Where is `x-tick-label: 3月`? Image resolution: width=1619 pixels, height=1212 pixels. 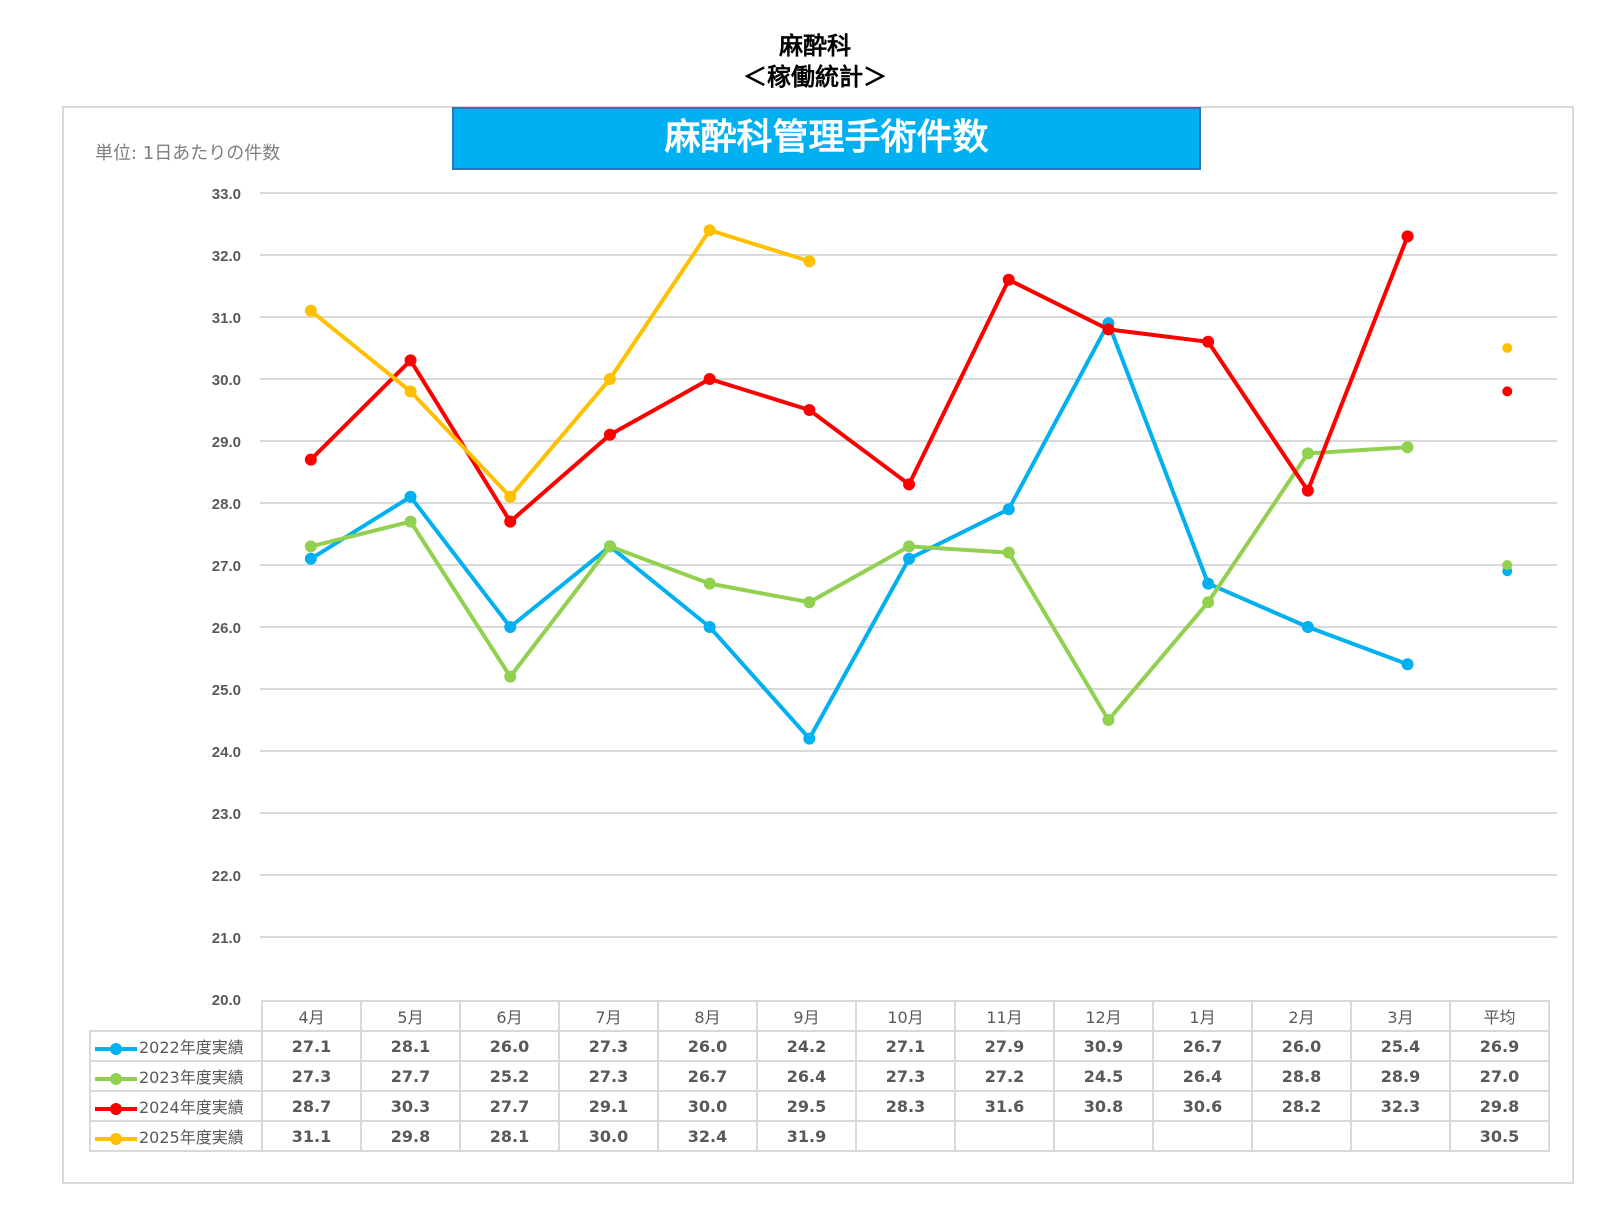
x-tick-label: 3月 is located at coordinates (1400, 1016).